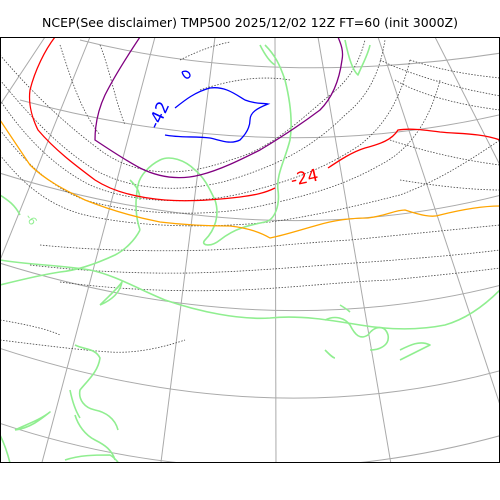  I want to click on isotherm-minus36, so click(219, 108).